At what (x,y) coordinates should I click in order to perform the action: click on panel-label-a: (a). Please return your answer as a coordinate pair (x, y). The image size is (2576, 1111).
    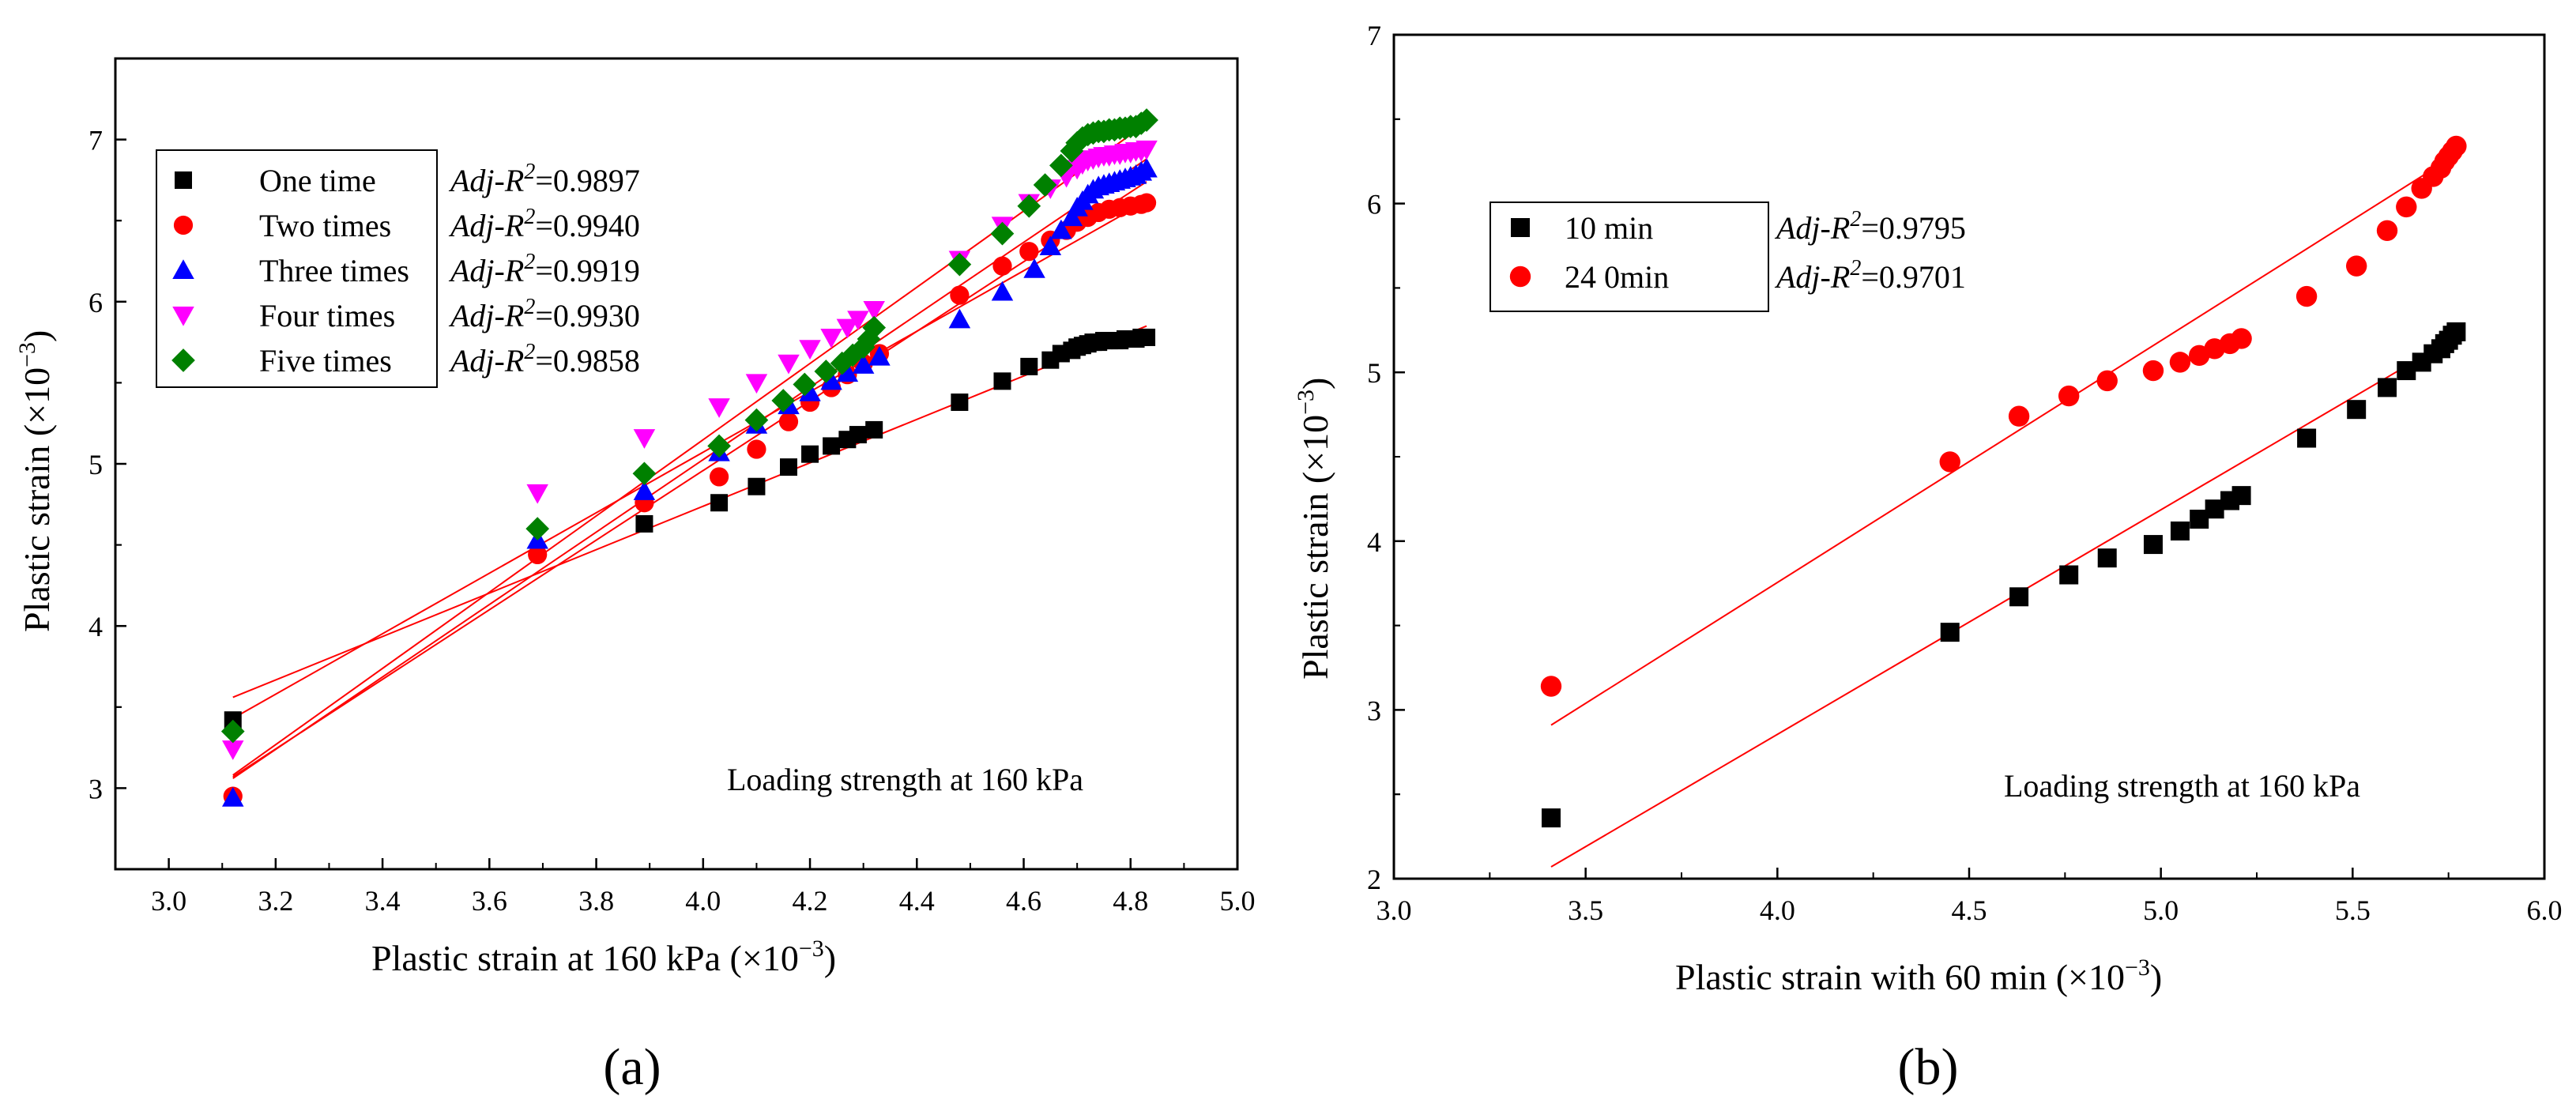
    Looking at the image, I should click on (632, 1067).